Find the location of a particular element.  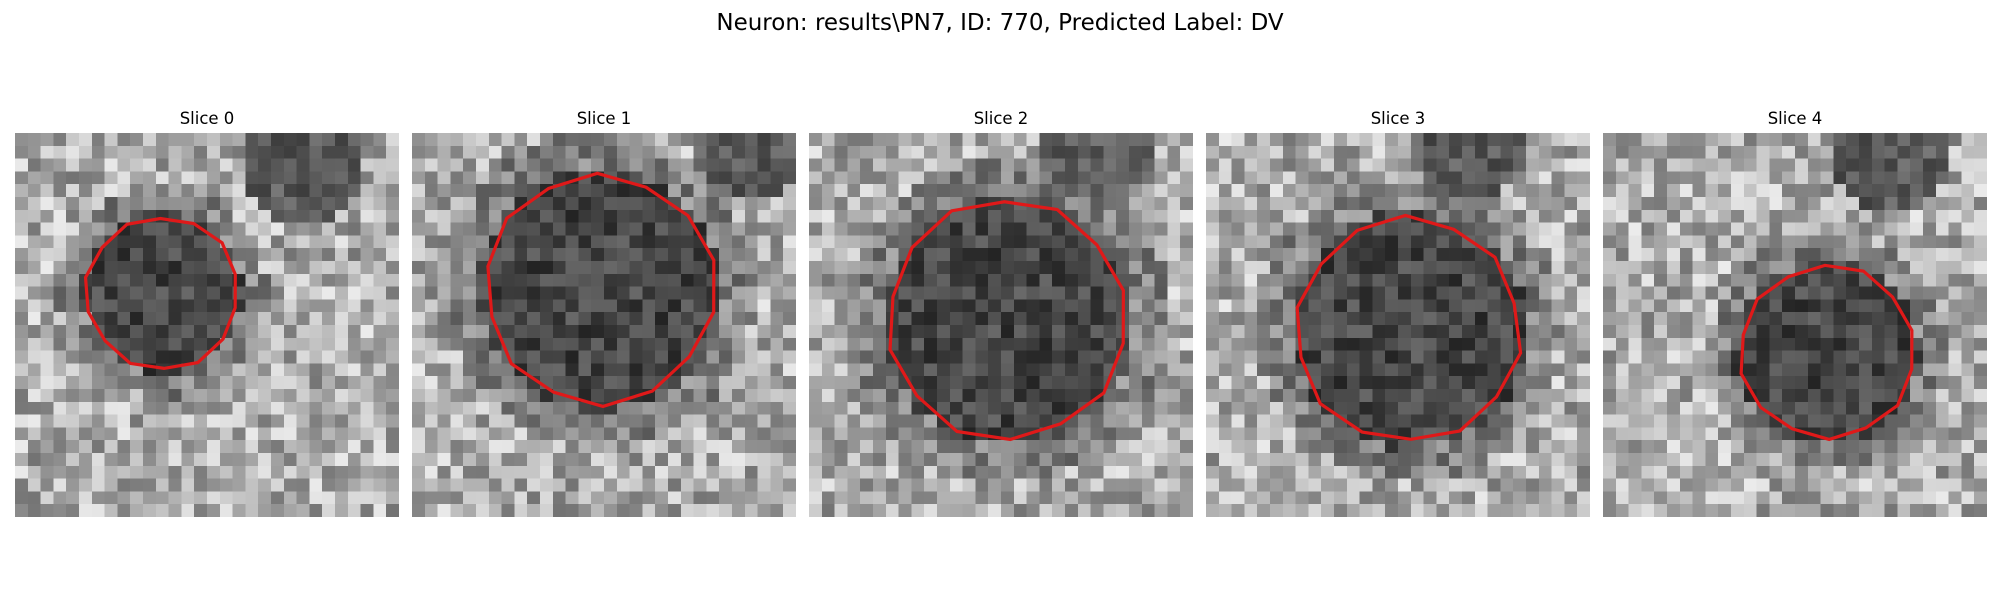

neuron-contour is located at coordinates (601, 290).